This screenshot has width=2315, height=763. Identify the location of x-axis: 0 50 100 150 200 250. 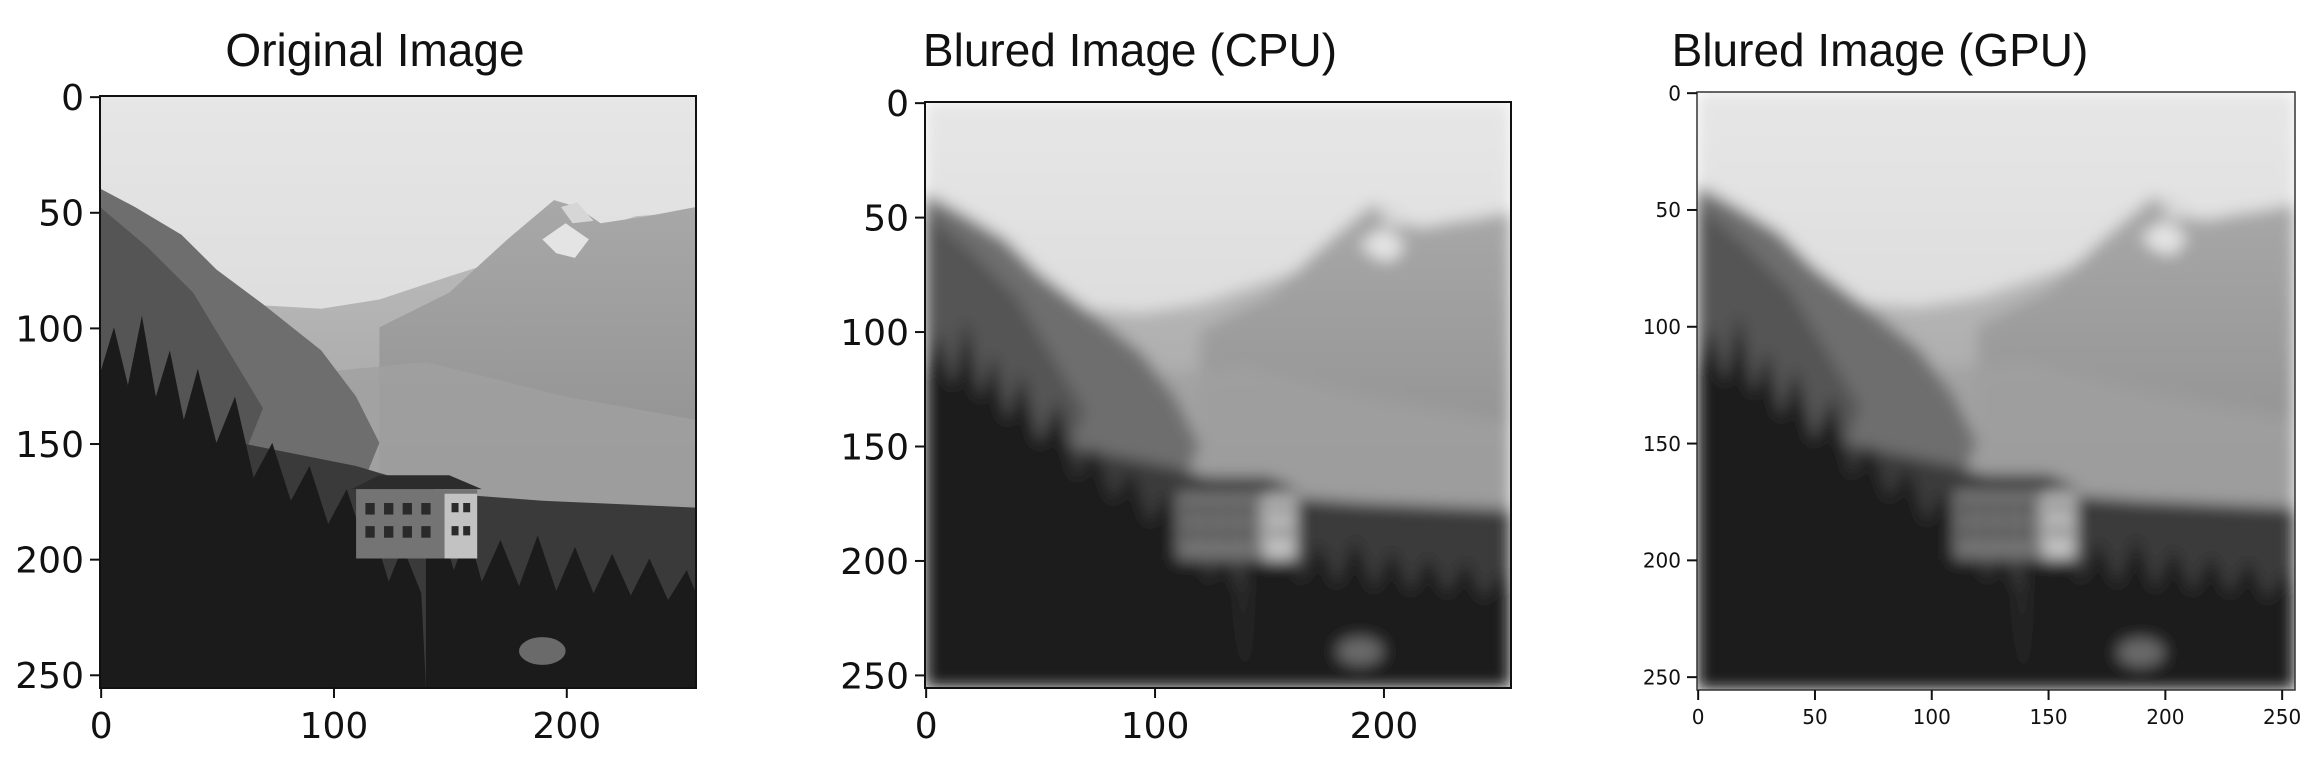
(1996, 709).